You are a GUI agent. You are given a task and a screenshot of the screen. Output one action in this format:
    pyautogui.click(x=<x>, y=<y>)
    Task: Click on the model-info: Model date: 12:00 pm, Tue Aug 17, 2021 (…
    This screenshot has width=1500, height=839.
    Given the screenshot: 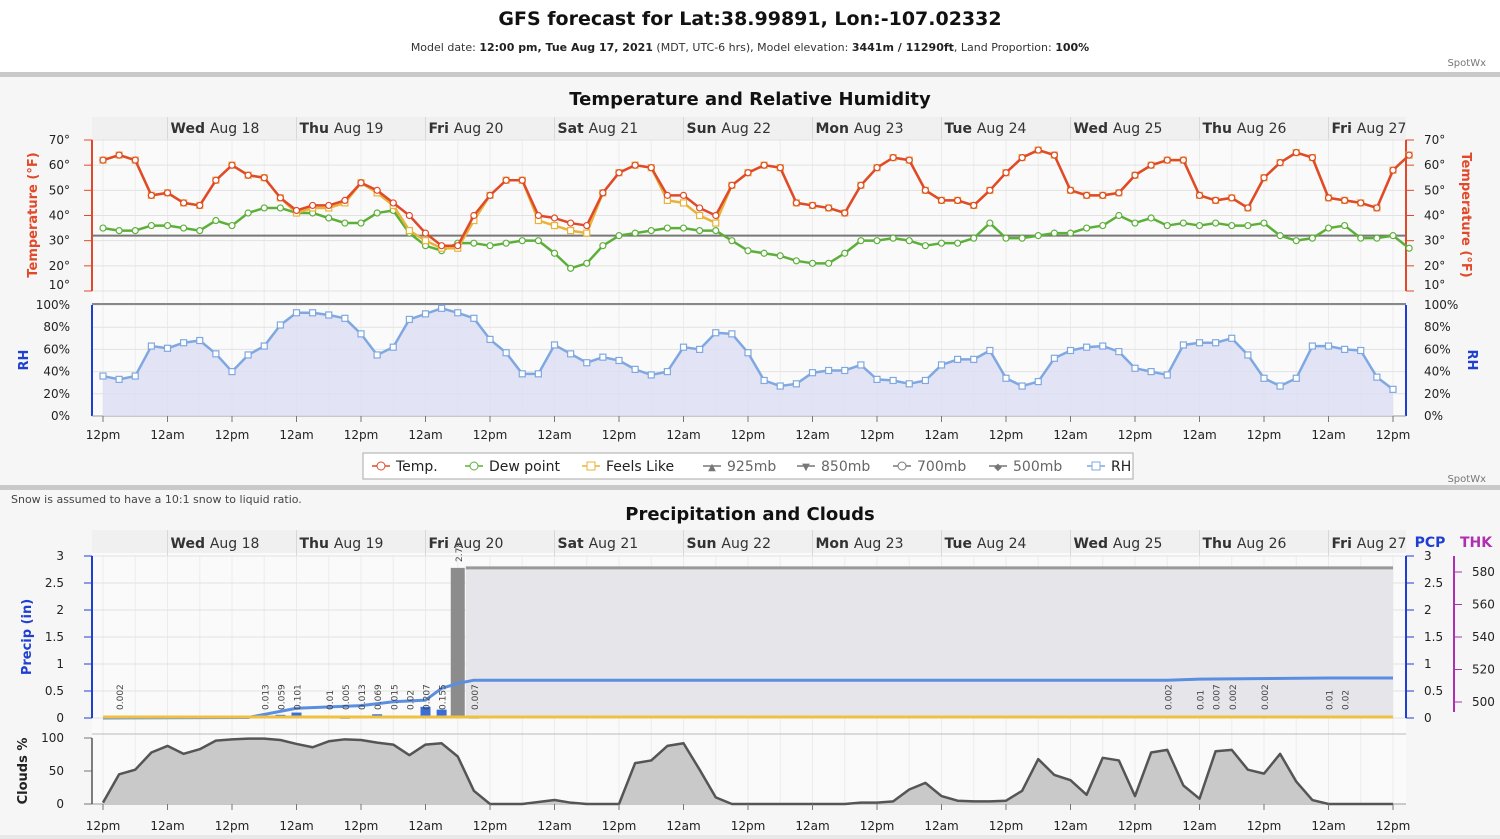 What is the action you would take?
    pyautogui.click(x=750, y=47)
    